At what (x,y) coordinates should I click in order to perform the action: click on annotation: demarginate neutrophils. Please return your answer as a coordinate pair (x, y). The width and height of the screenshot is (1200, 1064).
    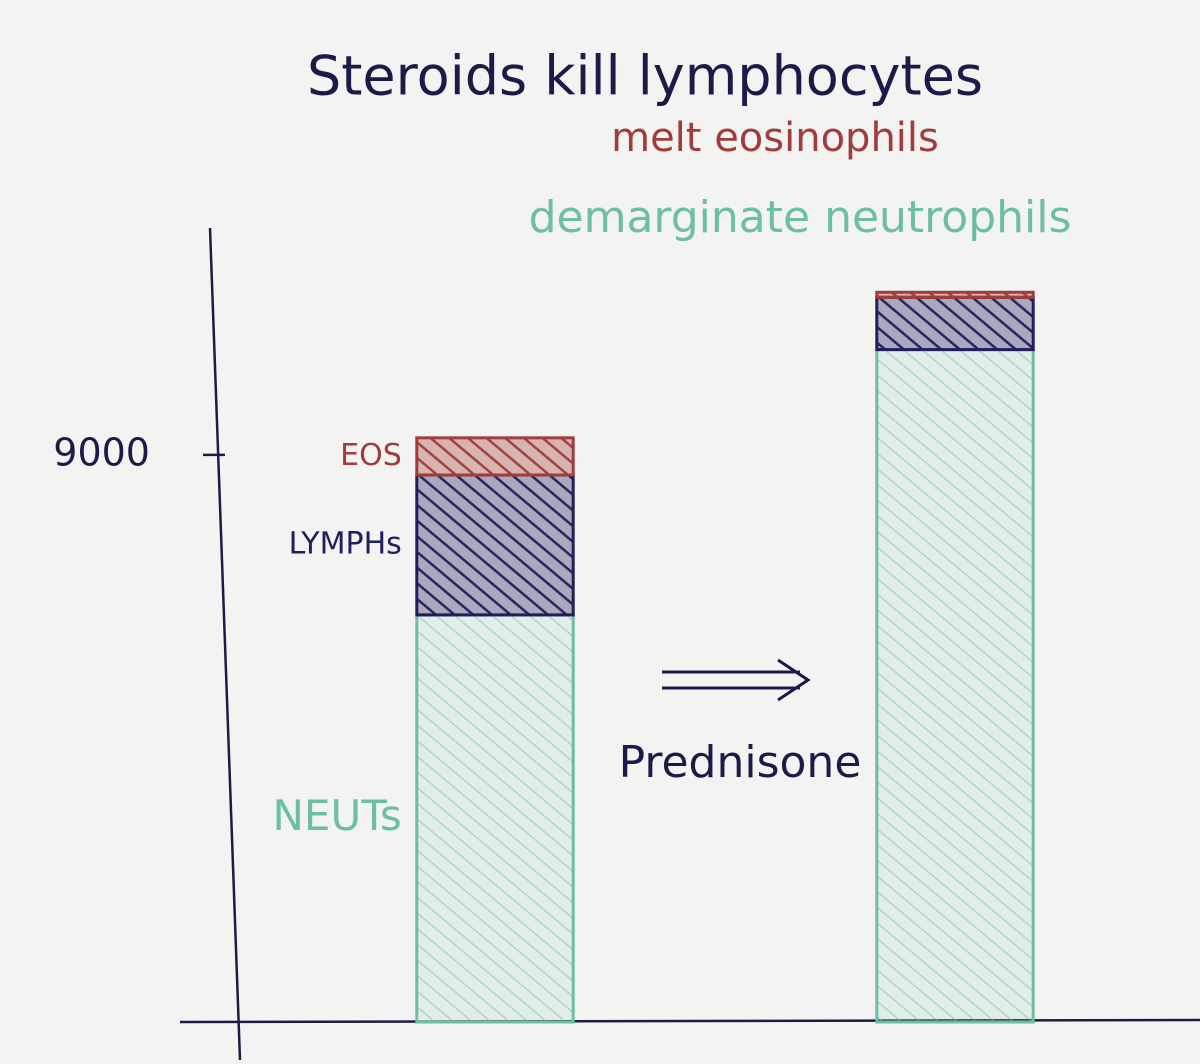
    Looking at the image, I should click on (800, 217).